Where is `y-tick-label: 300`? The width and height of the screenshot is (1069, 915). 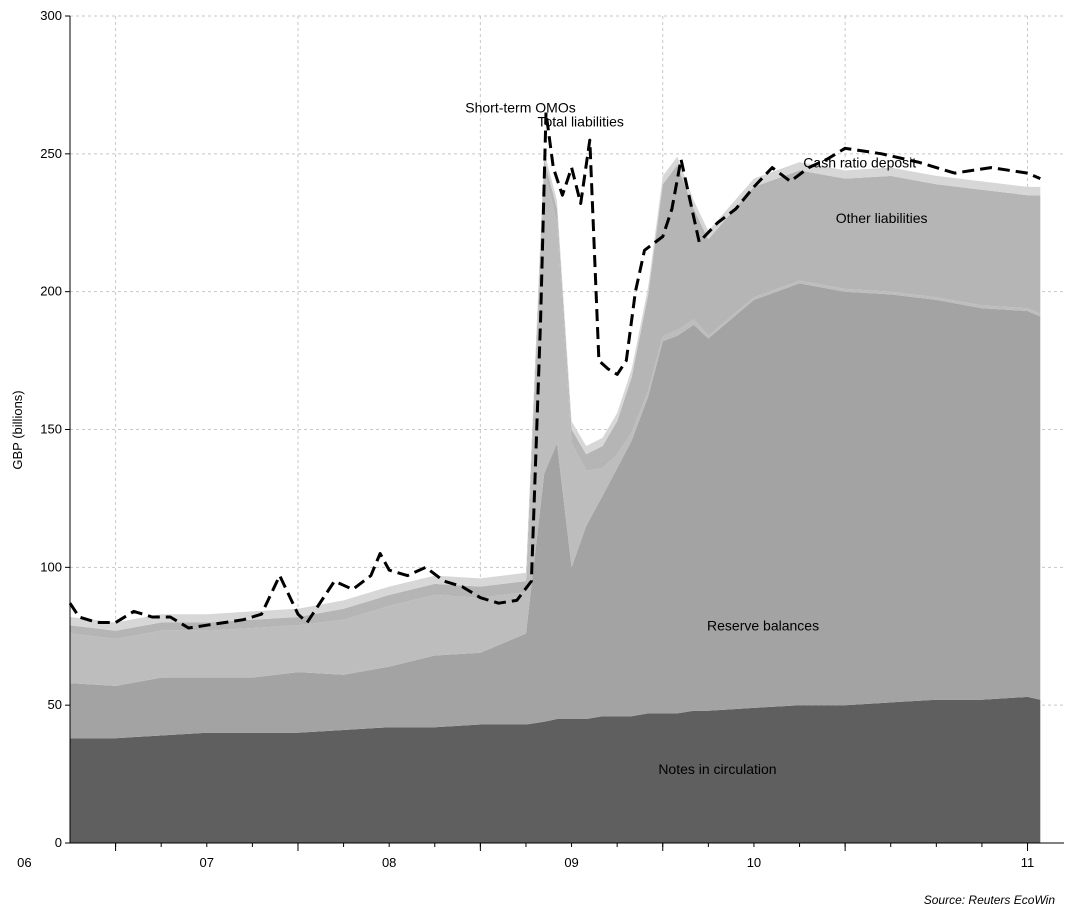
y-tick-label: 300 is located at coordinates (51, 15).